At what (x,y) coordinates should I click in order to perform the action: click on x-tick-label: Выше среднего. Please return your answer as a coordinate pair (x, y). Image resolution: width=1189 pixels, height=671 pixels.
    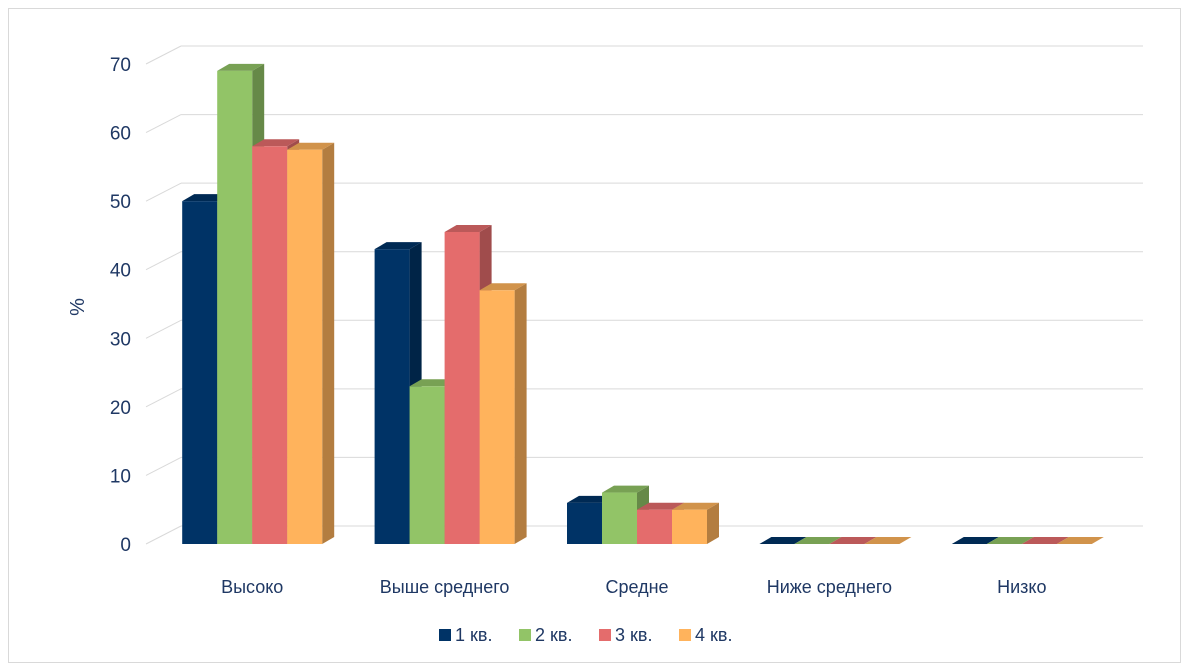
    Looking at the image, I should click on (445, 587).